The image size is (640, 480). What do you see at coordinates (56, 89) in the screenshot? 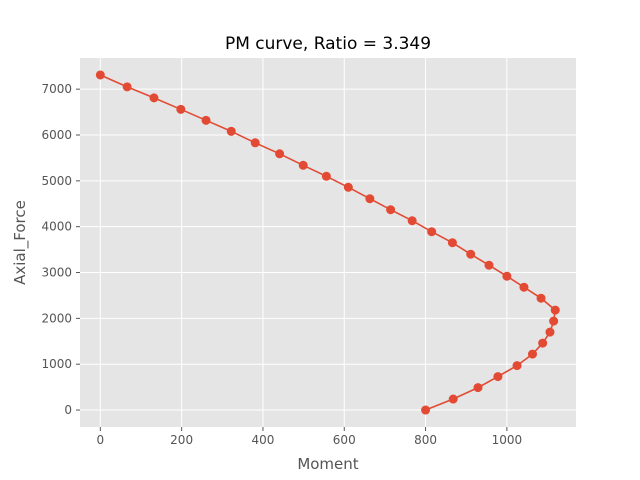
I see `y-tick-label: 7000` at bounding box center [56, 89].